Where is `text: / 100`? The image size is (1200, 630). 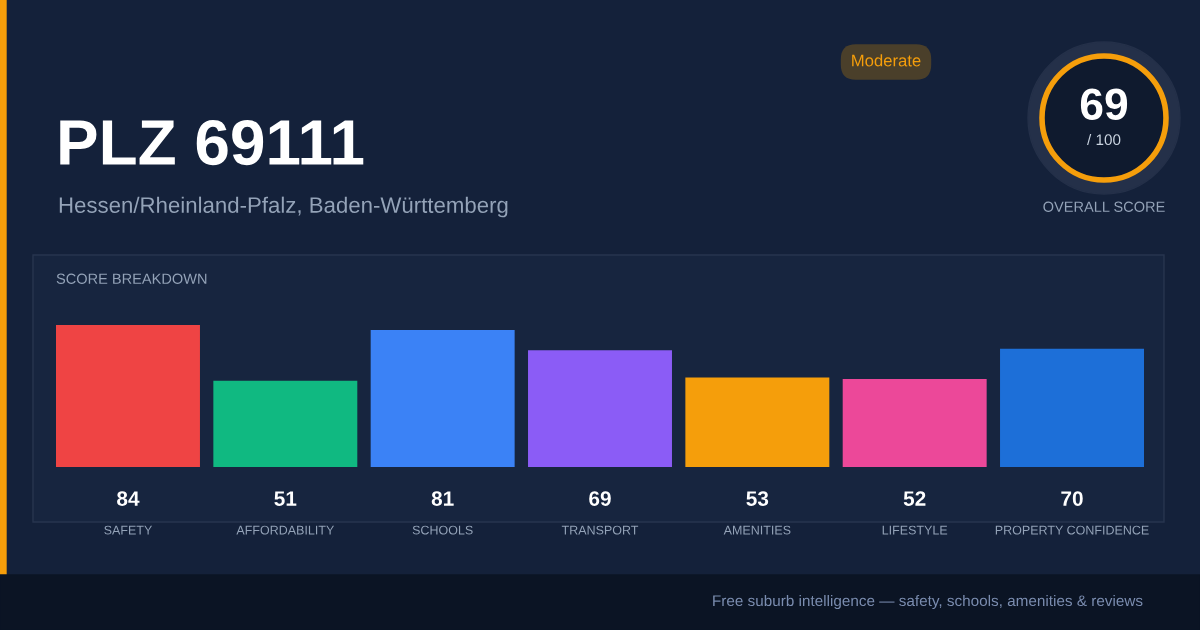
text: / 100 is located at coordinates (1104, 139).